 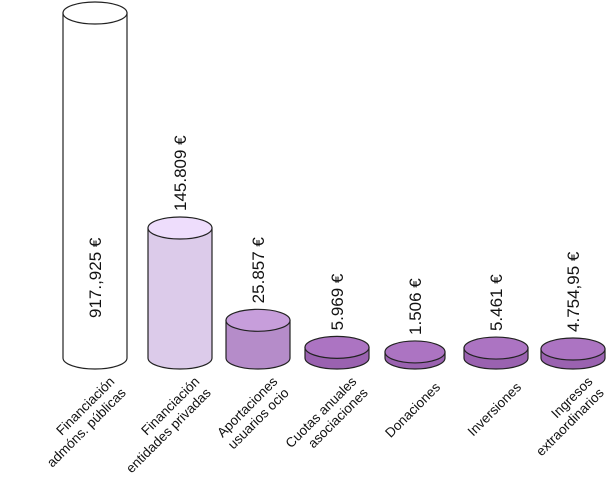 I want to click on category-label: Donaciones, so click(x=412, y=409).